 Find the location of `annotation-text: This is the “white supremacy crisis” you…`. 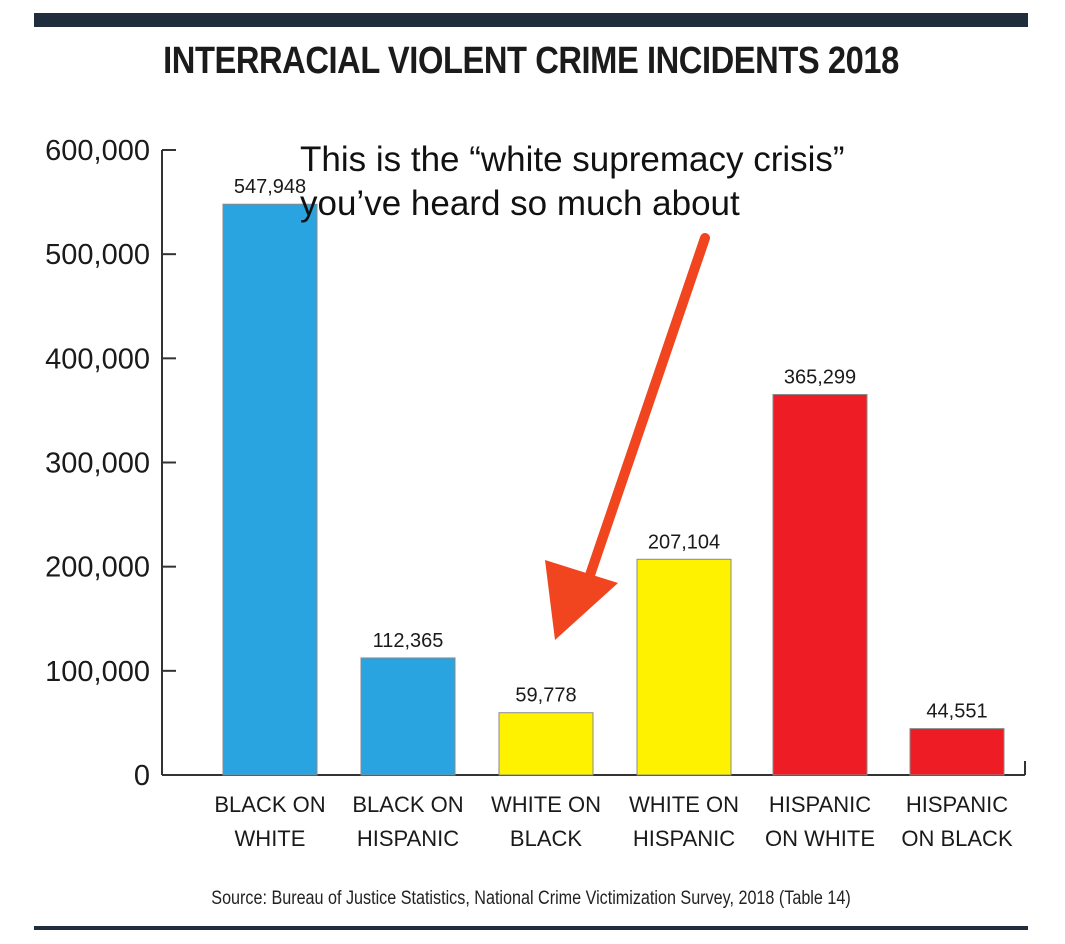

annotation-text: This is the “white supremacy crisis” you… is located at coordinates (572, 182).